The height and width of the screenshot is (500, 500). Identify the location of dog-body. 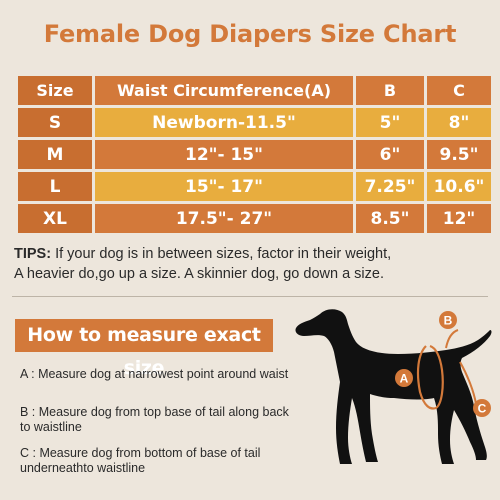
(393, 386).